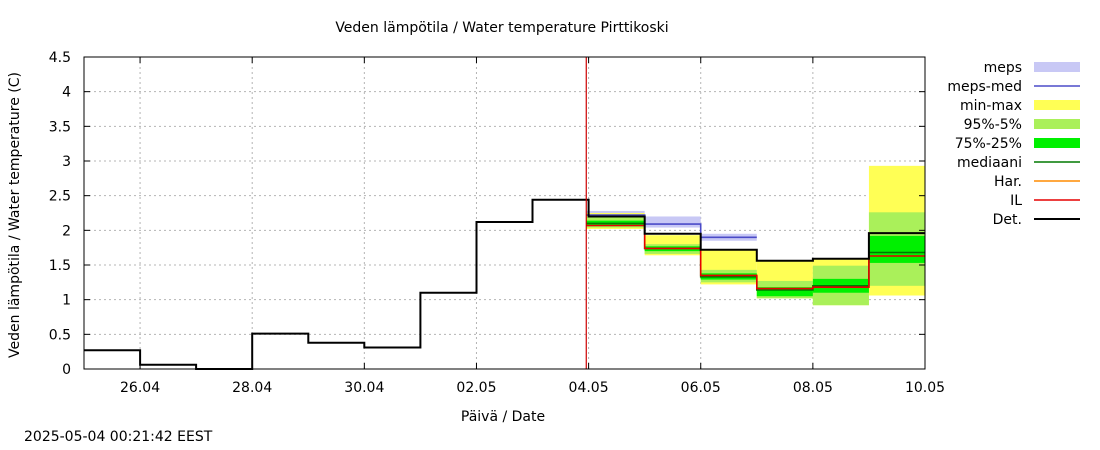 The image size is (1100, 450). Describe the element at coordinates (993, 125) in the screenshot. I see `legend-label-95-5: 95%-5%` at that location.